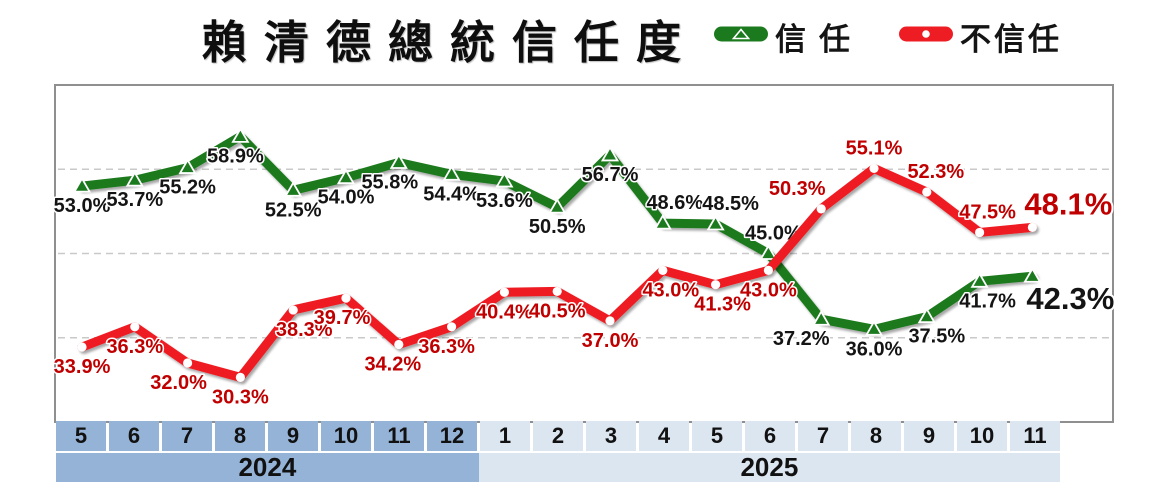  I want to click on data-label: 53.7%, so click(134, 200).